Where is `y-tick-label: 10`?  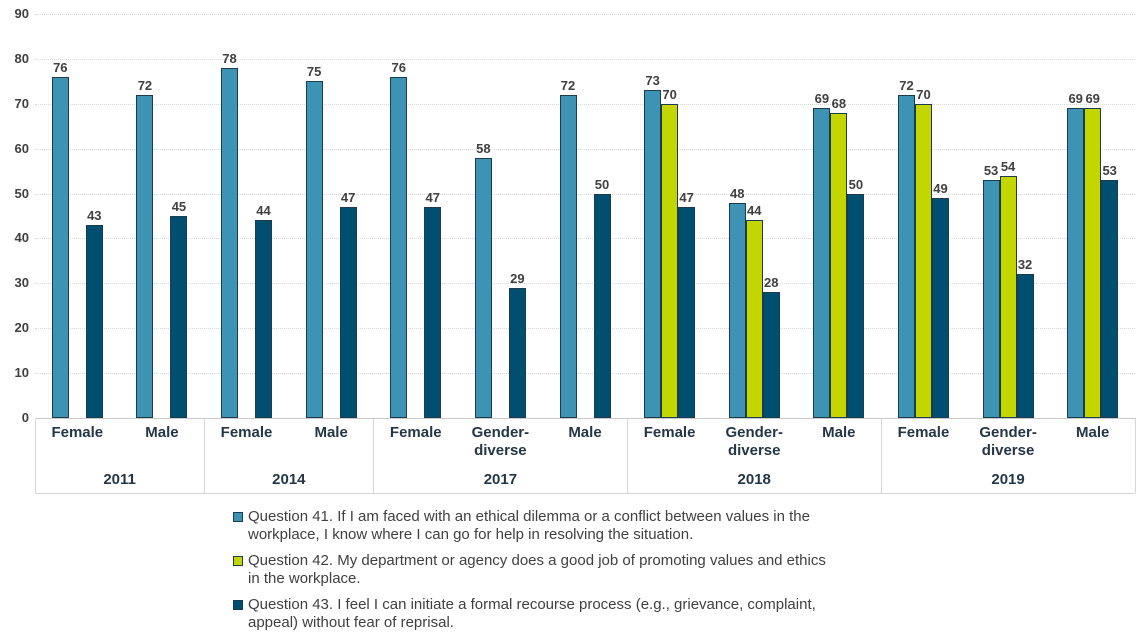
y-tick-label: 10 is located at coordinates (21, 373).